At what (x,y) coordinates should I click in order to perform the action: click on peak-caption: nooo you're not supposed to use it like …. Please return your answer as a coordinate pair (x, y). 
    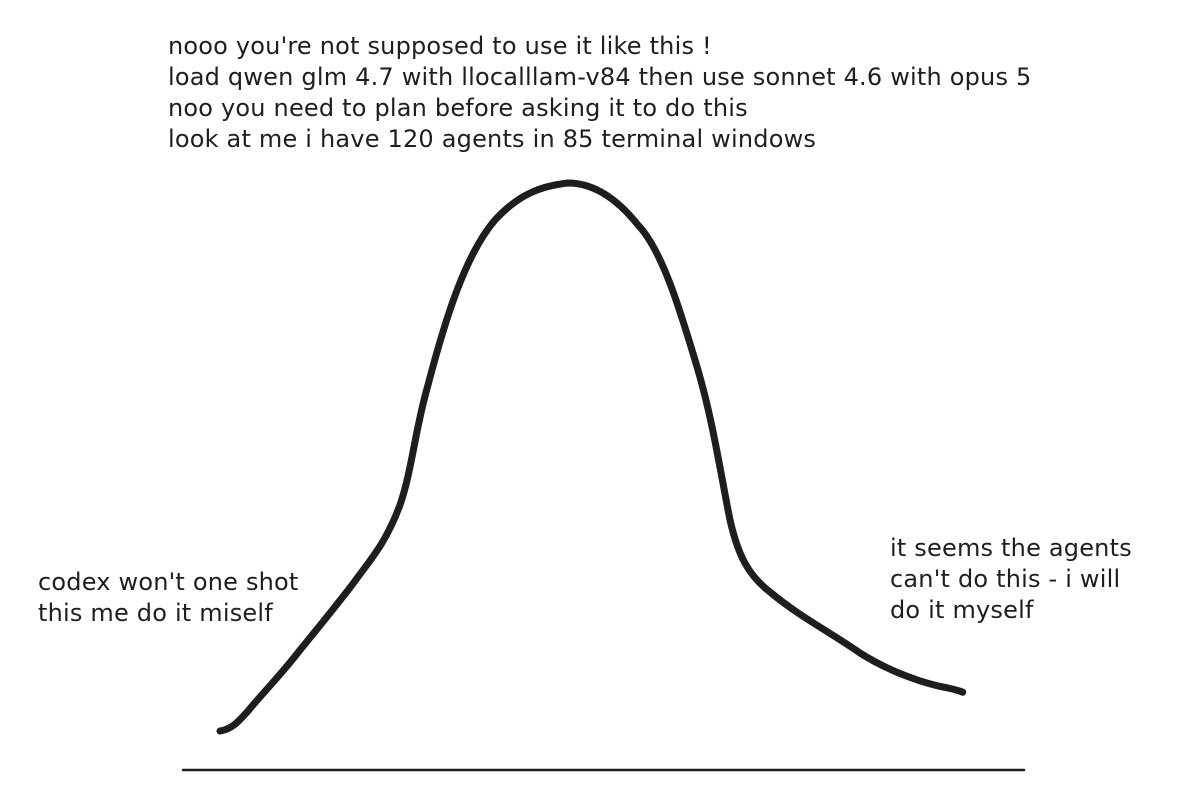
    Looking at the image, I should click on (599, 93).